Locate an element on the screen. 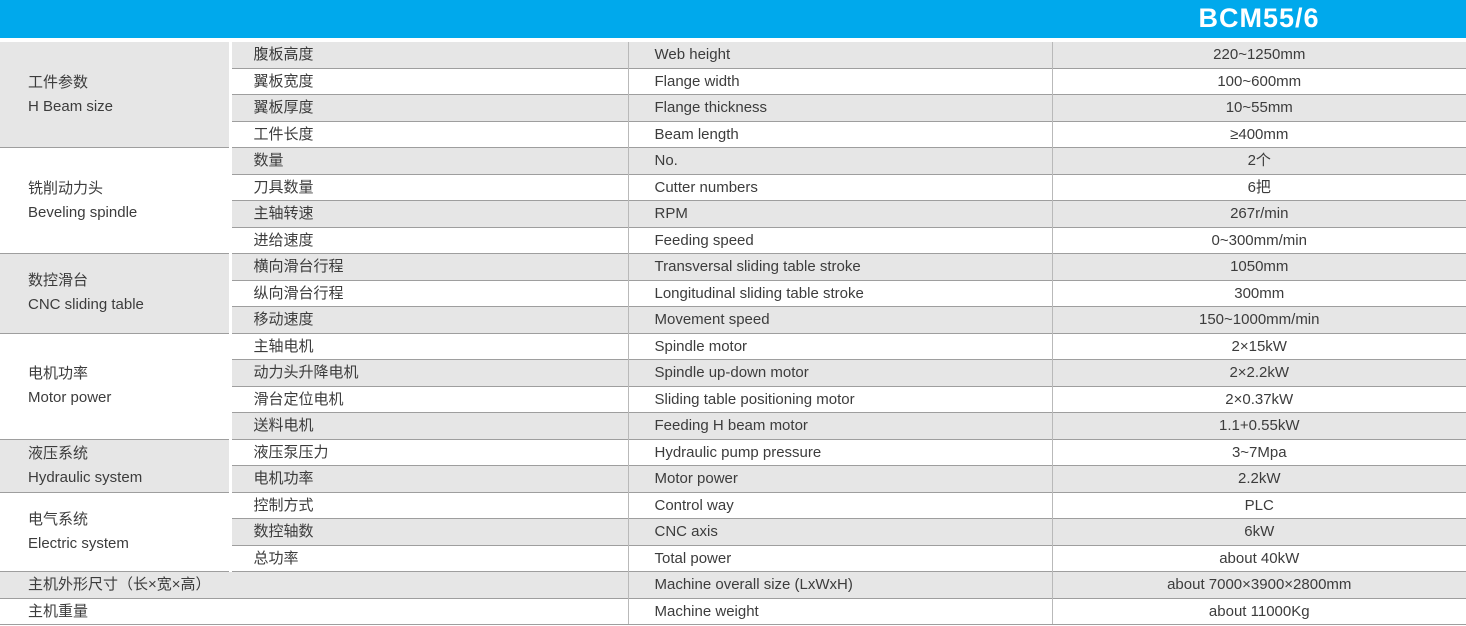  param-cn-cell: 液压泵压力 is located at coordinates (428, 452).